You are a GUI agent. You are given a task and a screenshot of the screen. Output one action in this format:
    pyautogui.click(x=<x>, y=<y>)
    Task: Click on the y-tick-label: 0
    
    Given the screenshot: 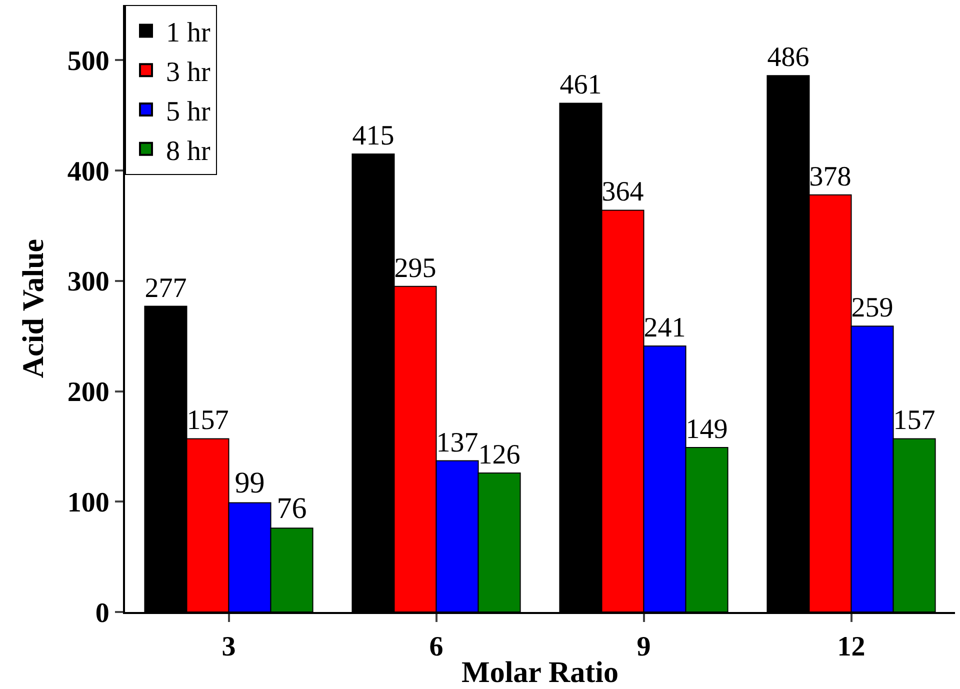 What is the action you would take?
    pyautogui.click(x=102, y=613)
    